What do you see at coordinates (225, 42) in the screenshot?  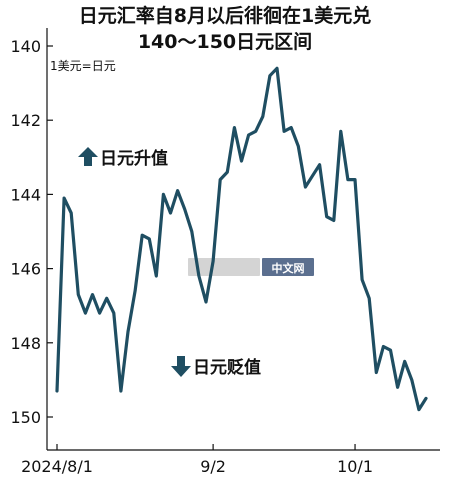 I see `chart-subtitle: 140～150日元区间` at bounding box center [225, 42].